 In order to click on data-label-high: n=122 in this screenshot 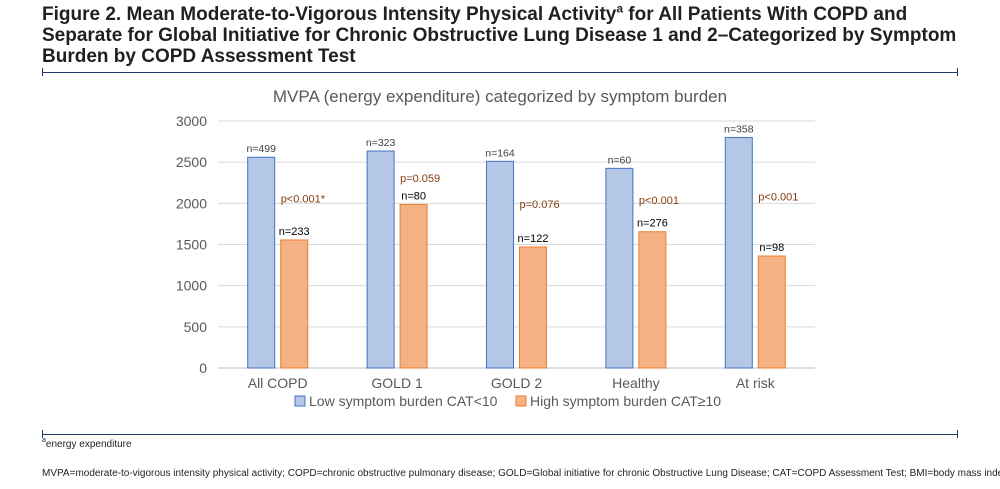, I will do `click(533, 239)`.